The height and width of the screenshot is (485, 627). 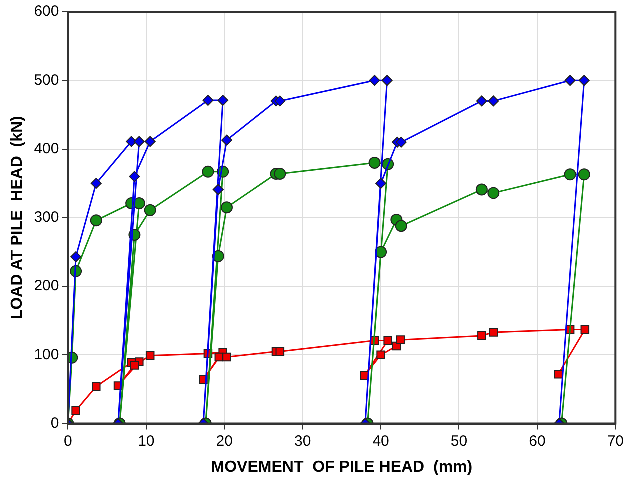 What do you see at coordinates (47, 286) in the screenshot?
I see `y-tick-label: 200` at bounding box center [47, 286].